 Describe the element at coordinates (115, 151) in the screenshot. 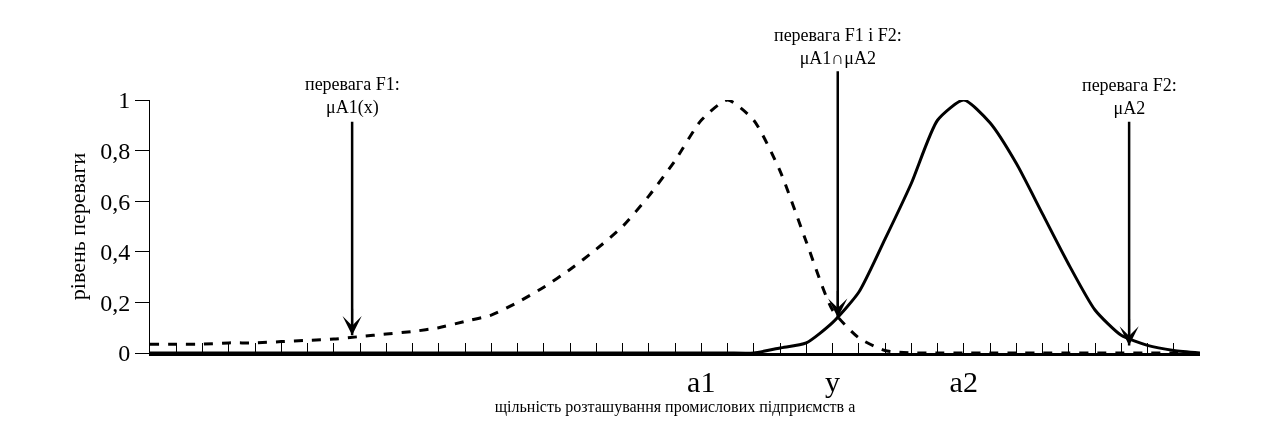

I see `y-tick-label: 0,8` at that location.